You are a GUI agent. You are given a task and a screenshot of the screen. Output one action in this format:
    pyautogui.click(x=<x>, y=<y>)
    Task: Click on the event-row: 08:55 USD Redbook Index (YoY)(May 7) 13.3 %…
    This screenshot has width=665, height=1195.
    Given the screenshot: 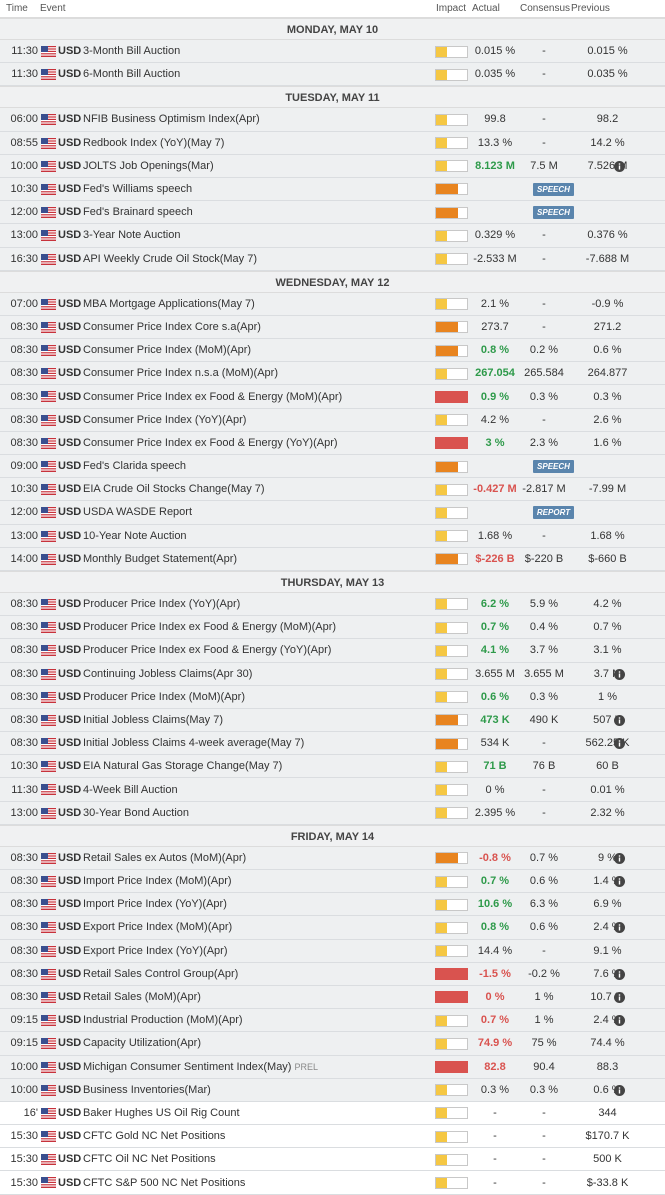 What is the action you would take?
    pyautogui.click(x=332, y=143)
    